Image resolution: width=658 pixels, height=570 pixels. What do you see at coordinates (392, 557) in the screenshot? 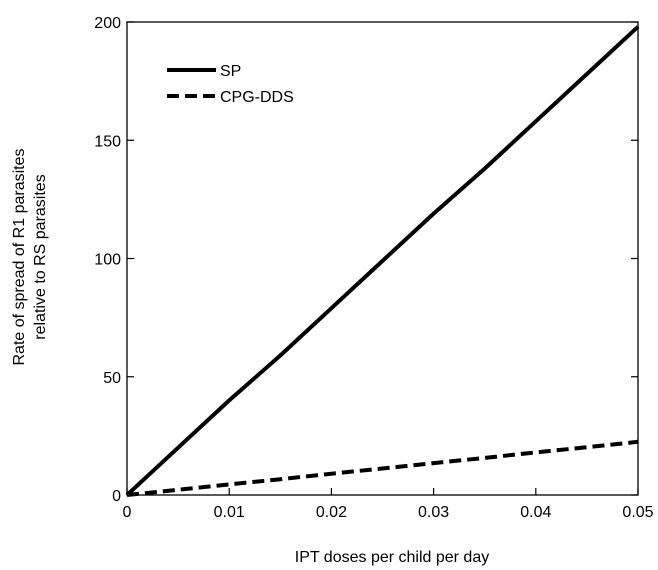
I see `x-axis-title: IPT doses per child per day` at bounding box center [392, 557].